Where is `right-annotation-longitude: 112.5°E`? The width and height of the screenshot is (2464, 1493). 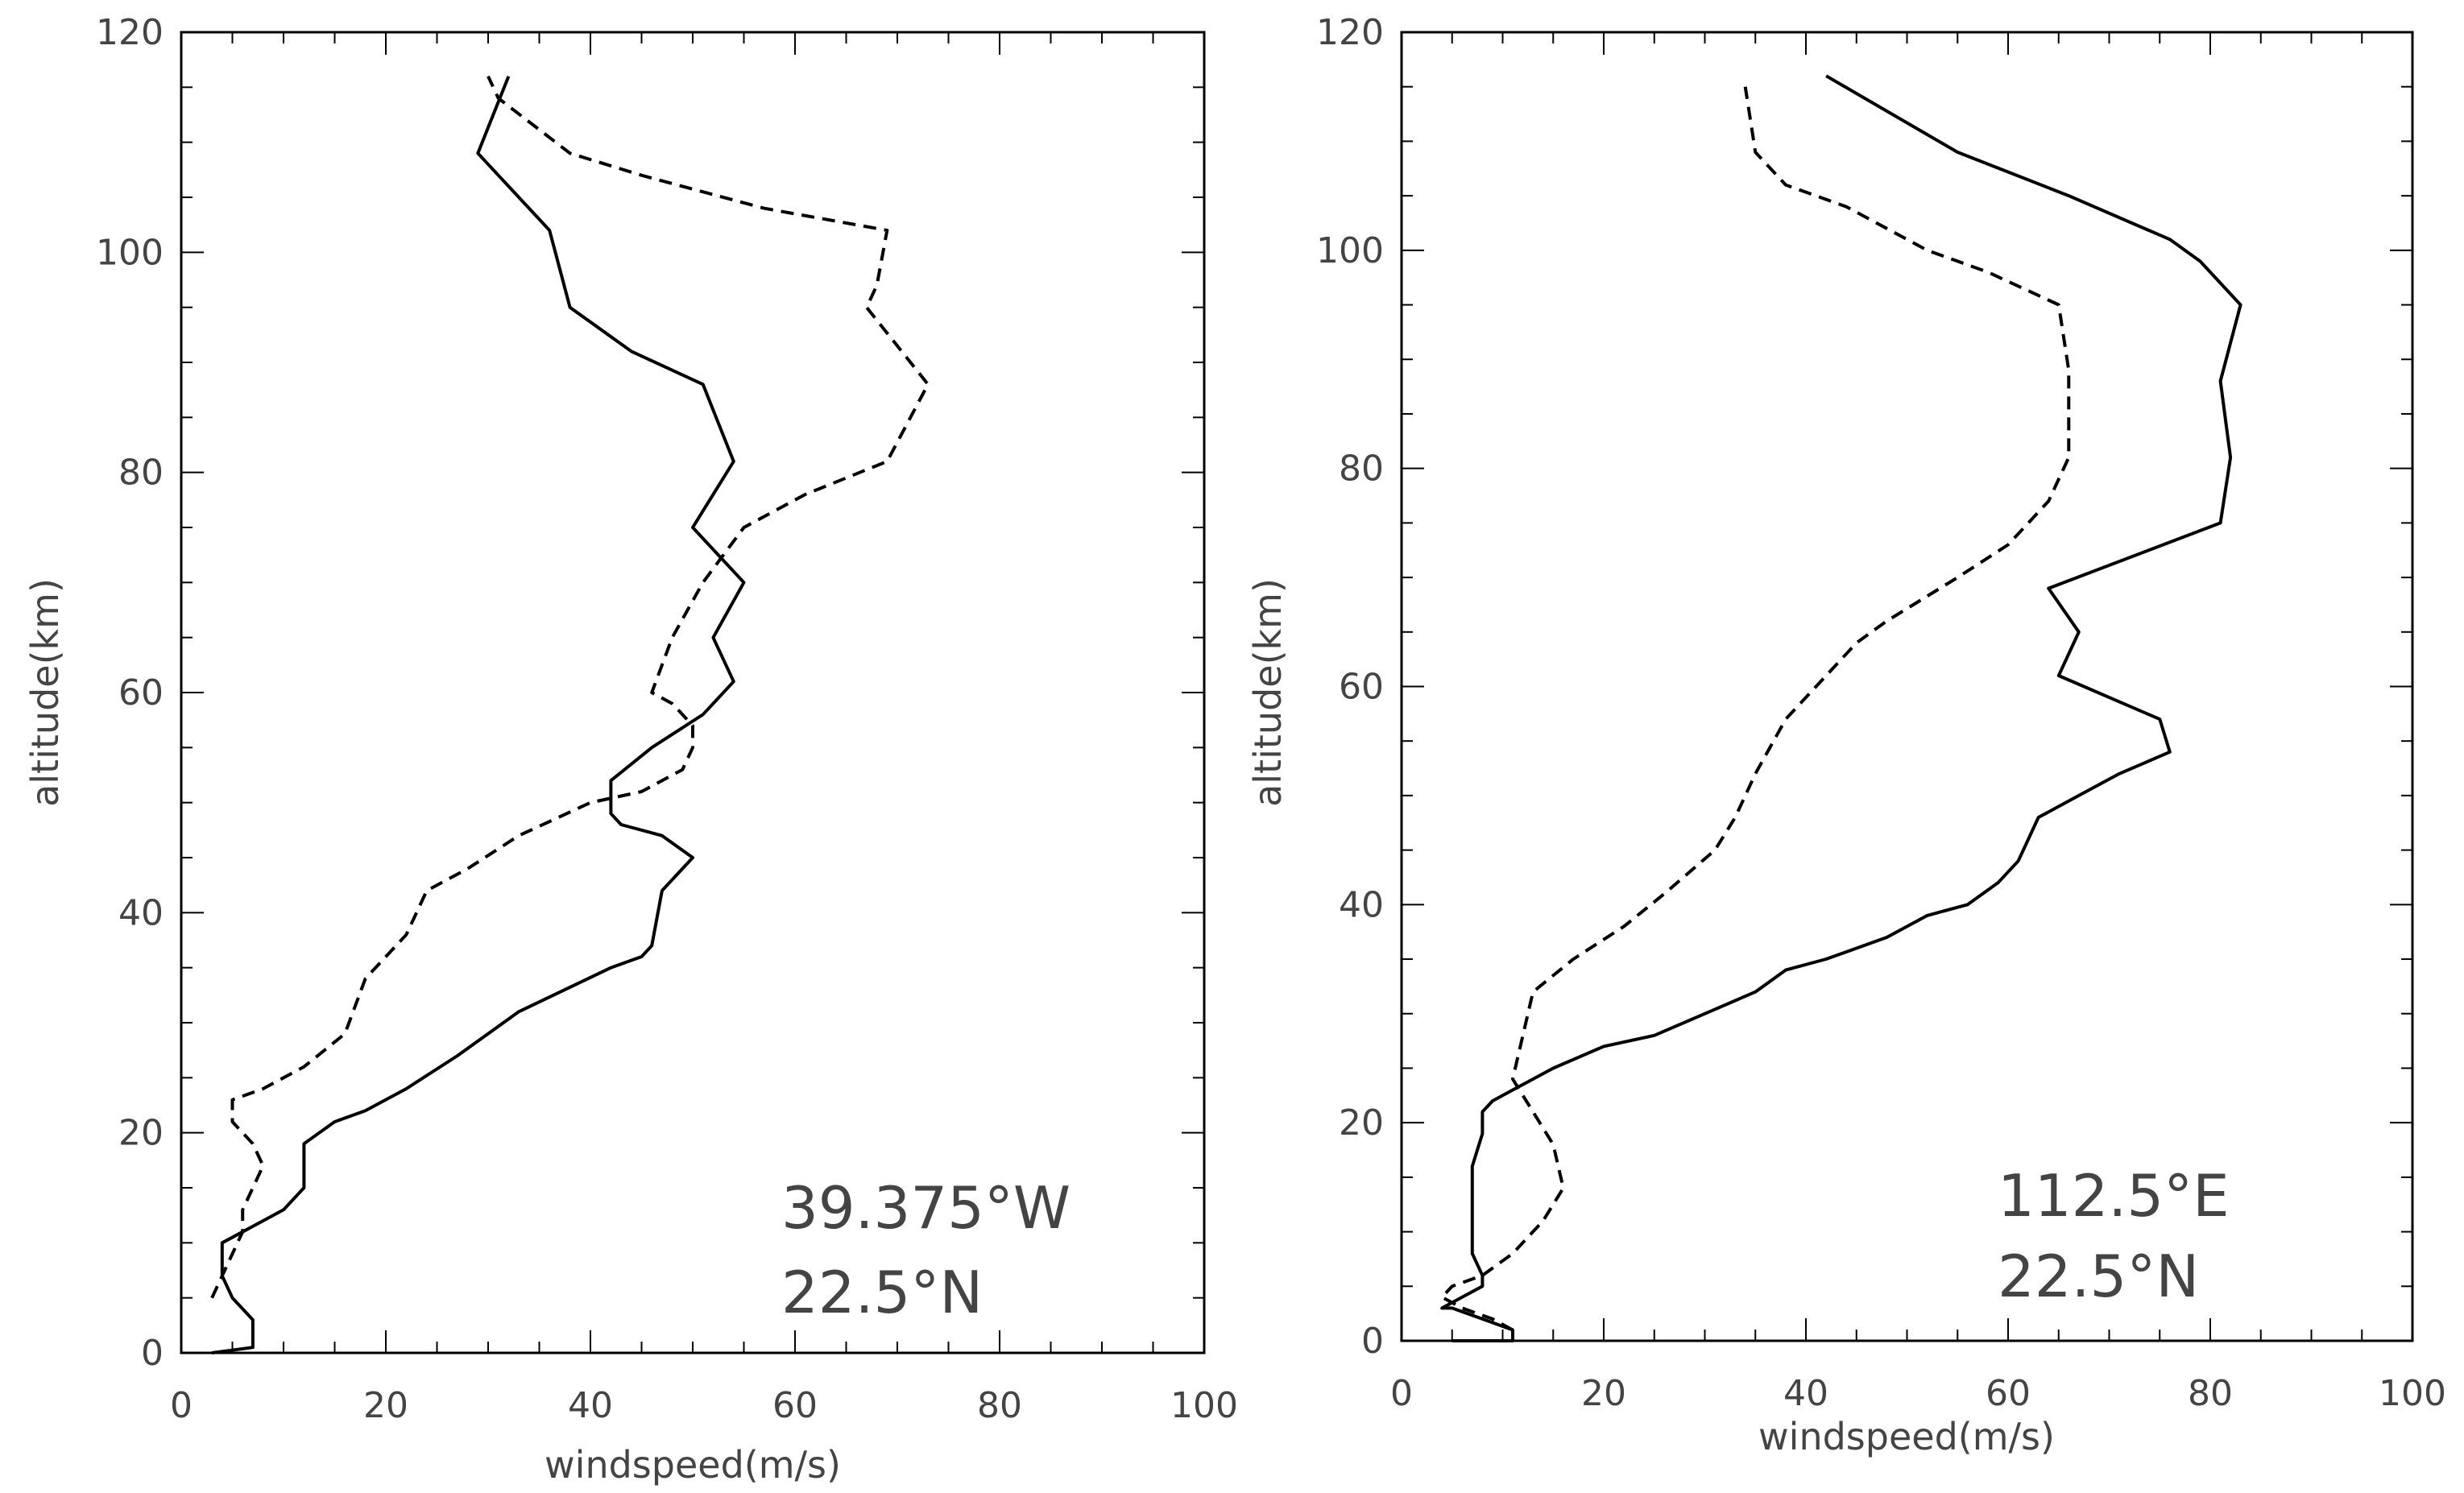
right-annotation-longitude: 112.5°E is located at coordinates (2114, 1196).